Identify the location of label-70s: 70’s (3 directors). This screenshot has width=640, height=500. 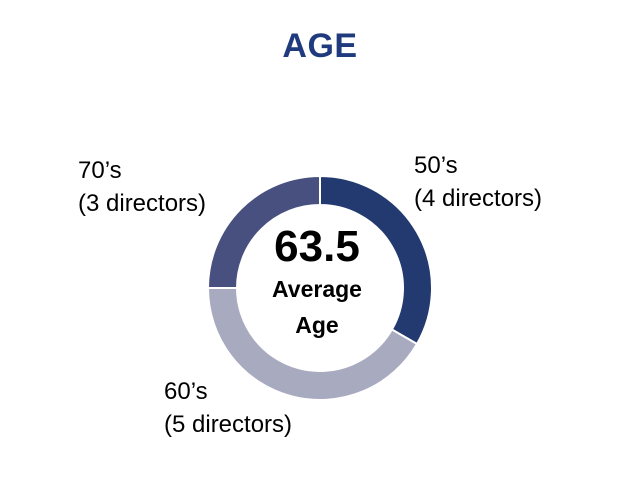
(142, 187).